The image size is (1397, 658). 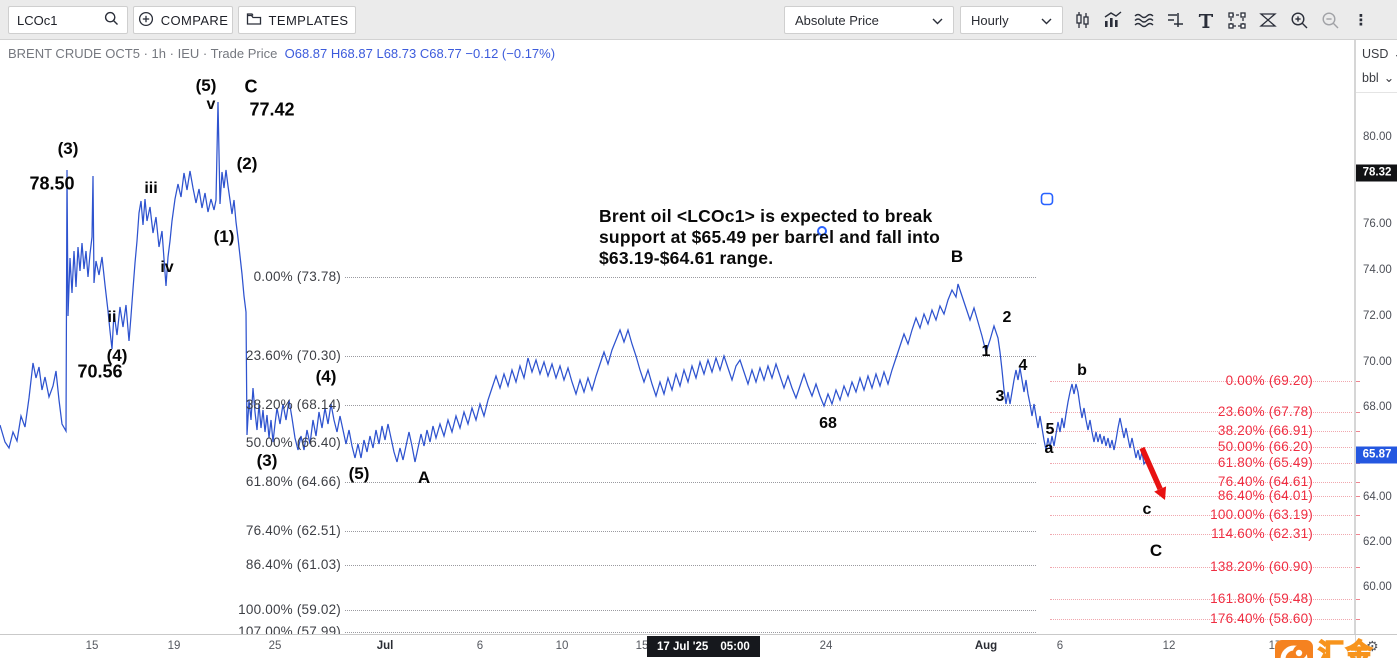 I want to click on drawing-anchor-square, so click(x=1047, y=199).